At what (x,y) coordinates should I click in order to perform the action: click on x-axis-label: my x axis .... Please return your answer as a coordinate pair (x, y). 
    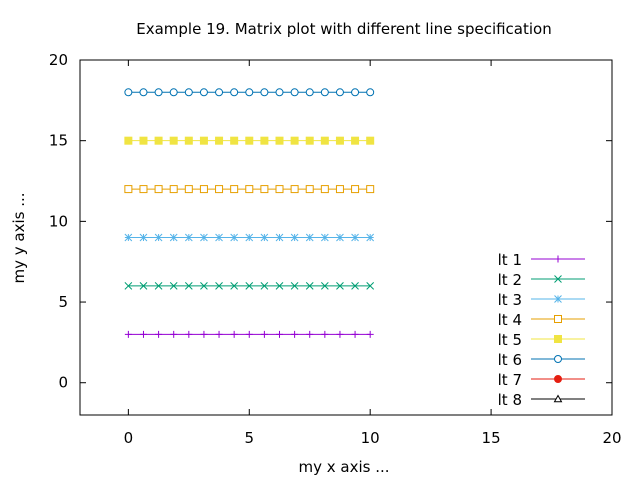
    Looking at the image, I should click on (343, 467).